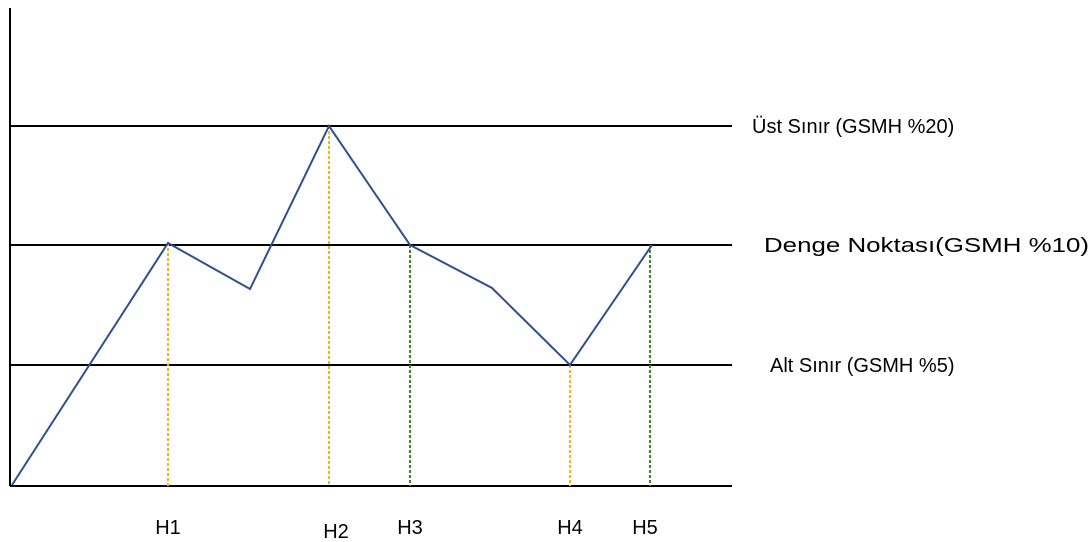  What do you see at coordinates (410, 528) in the screenshot?
I see `marker-label-h3: H3` at bounding box center [410, 528].